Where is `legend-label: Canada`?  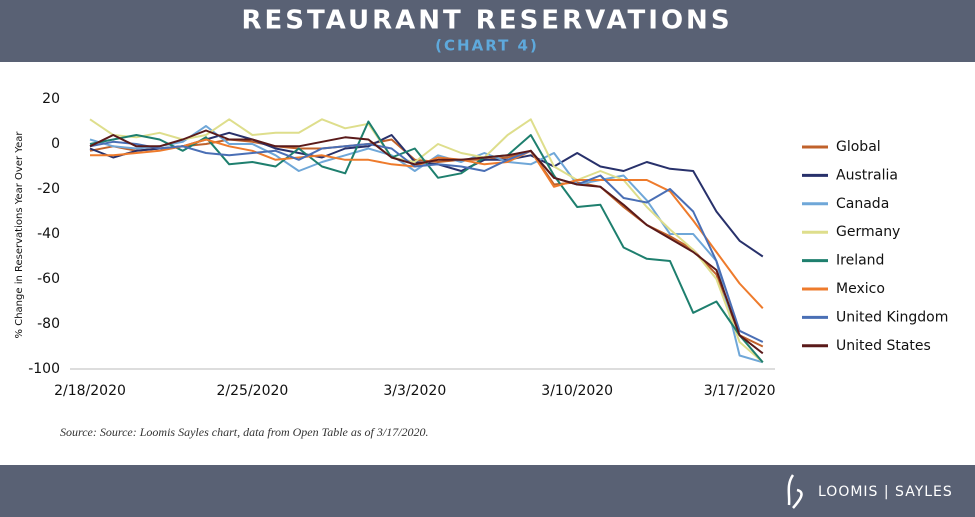 legend-label: Canada is located at coordinates (862, 204).